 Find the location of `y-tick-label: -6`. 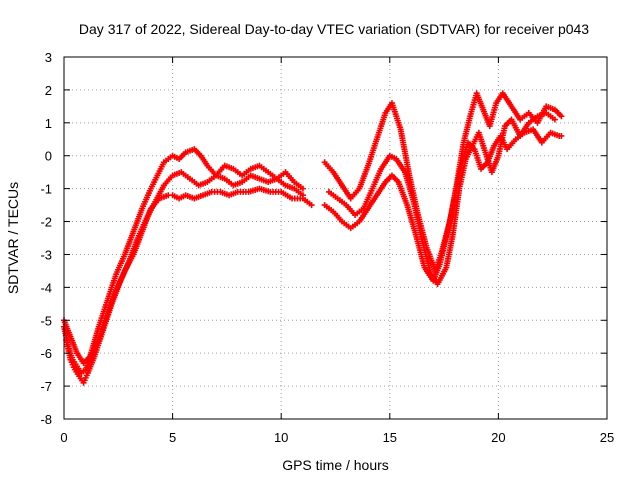

y-tick-label: -6 is located at coordinates (46, 353).